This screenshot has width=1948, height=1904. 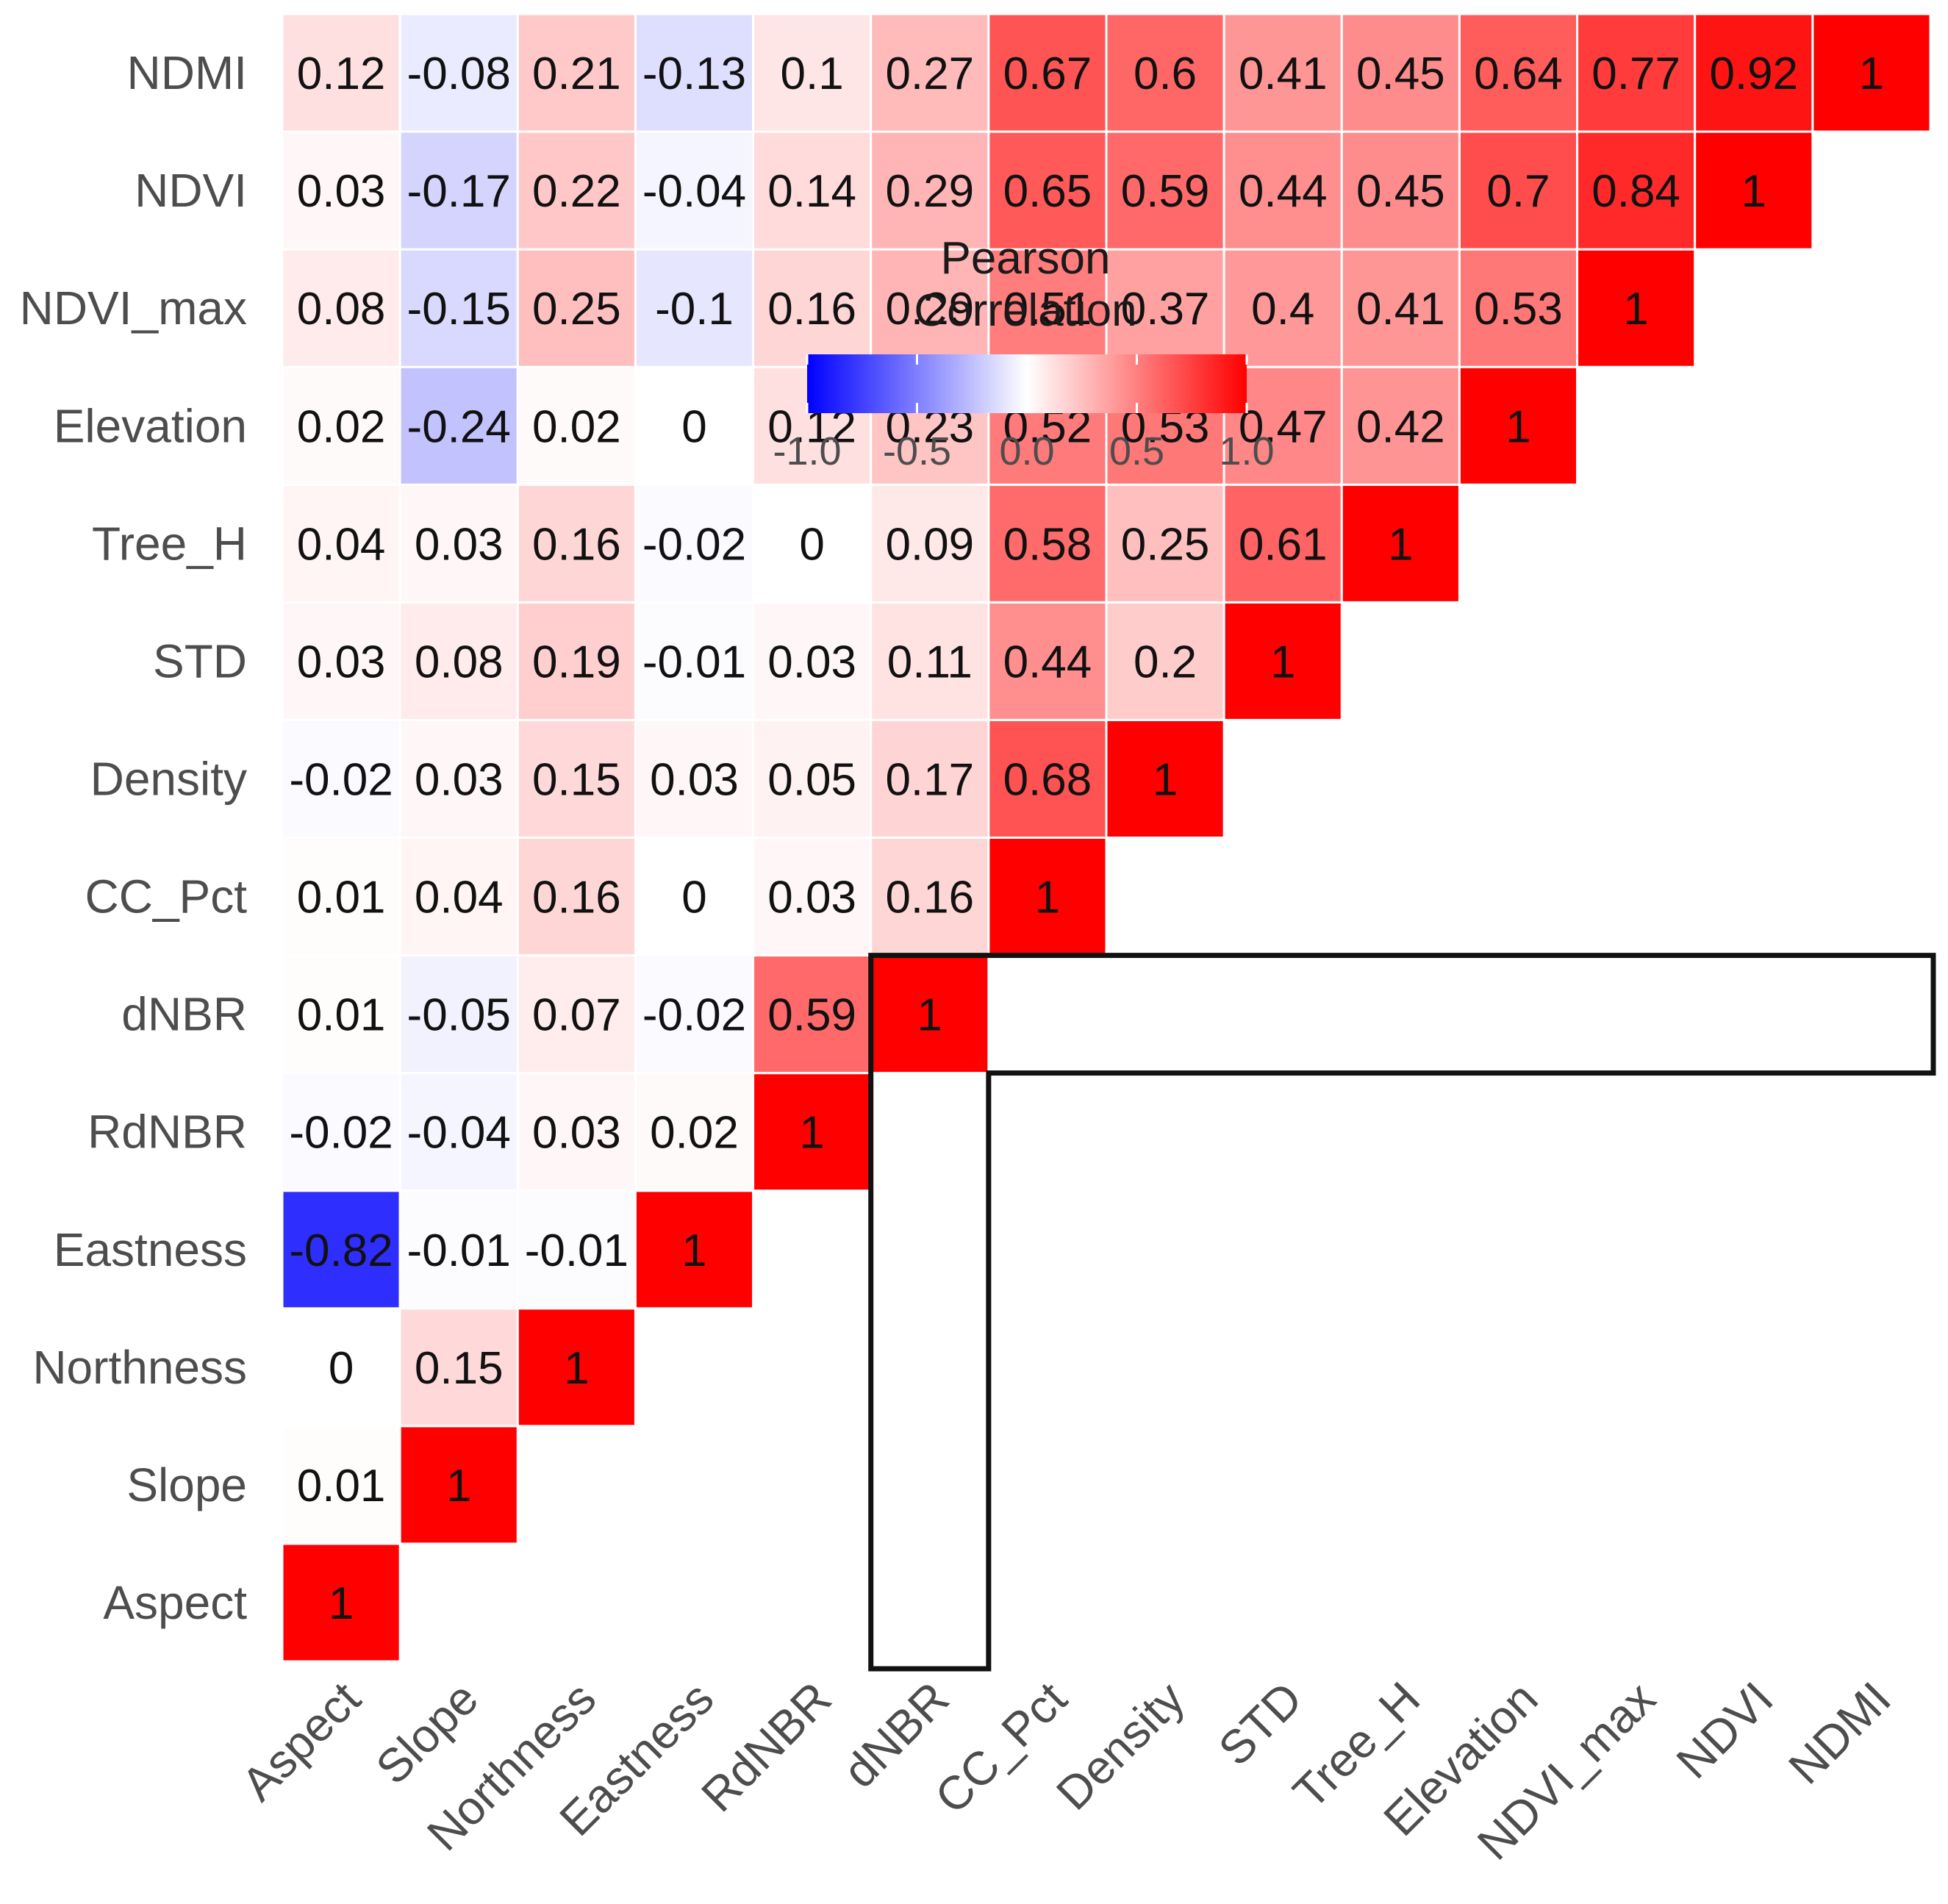 I want to click on cell-elevation-elevation, so click(x=1518, y=426).